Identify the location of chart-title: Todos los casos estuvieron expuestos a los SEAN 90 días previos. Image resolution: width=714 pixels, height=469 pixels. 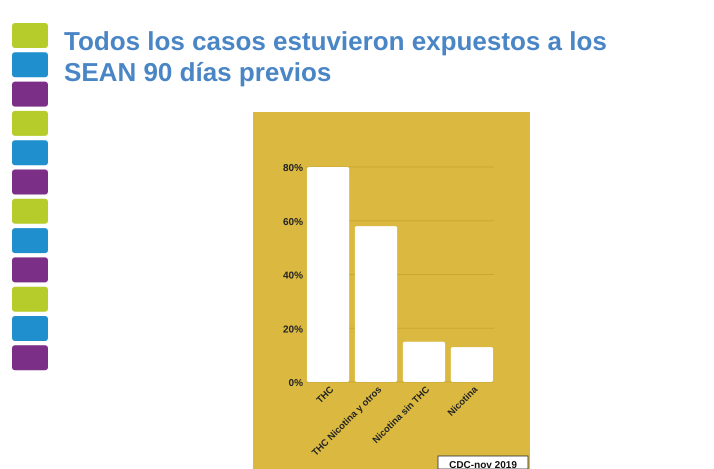
(335, 56).